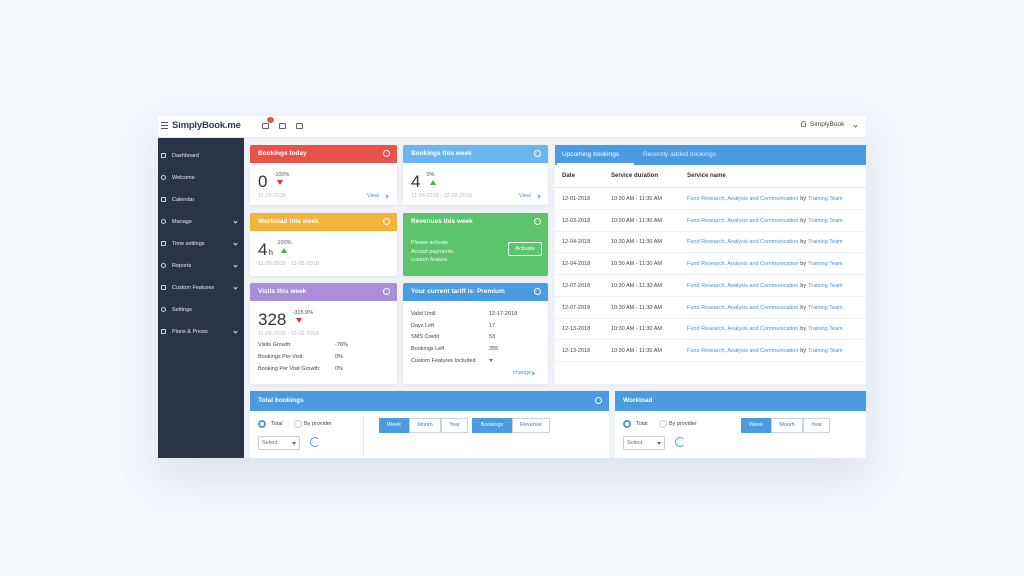 This screenshot has height=576, width=1024. What do you see at coordinates (491, 360) in the screenshot?
I see `dropdown-caret` at bounding box center [491, 360].